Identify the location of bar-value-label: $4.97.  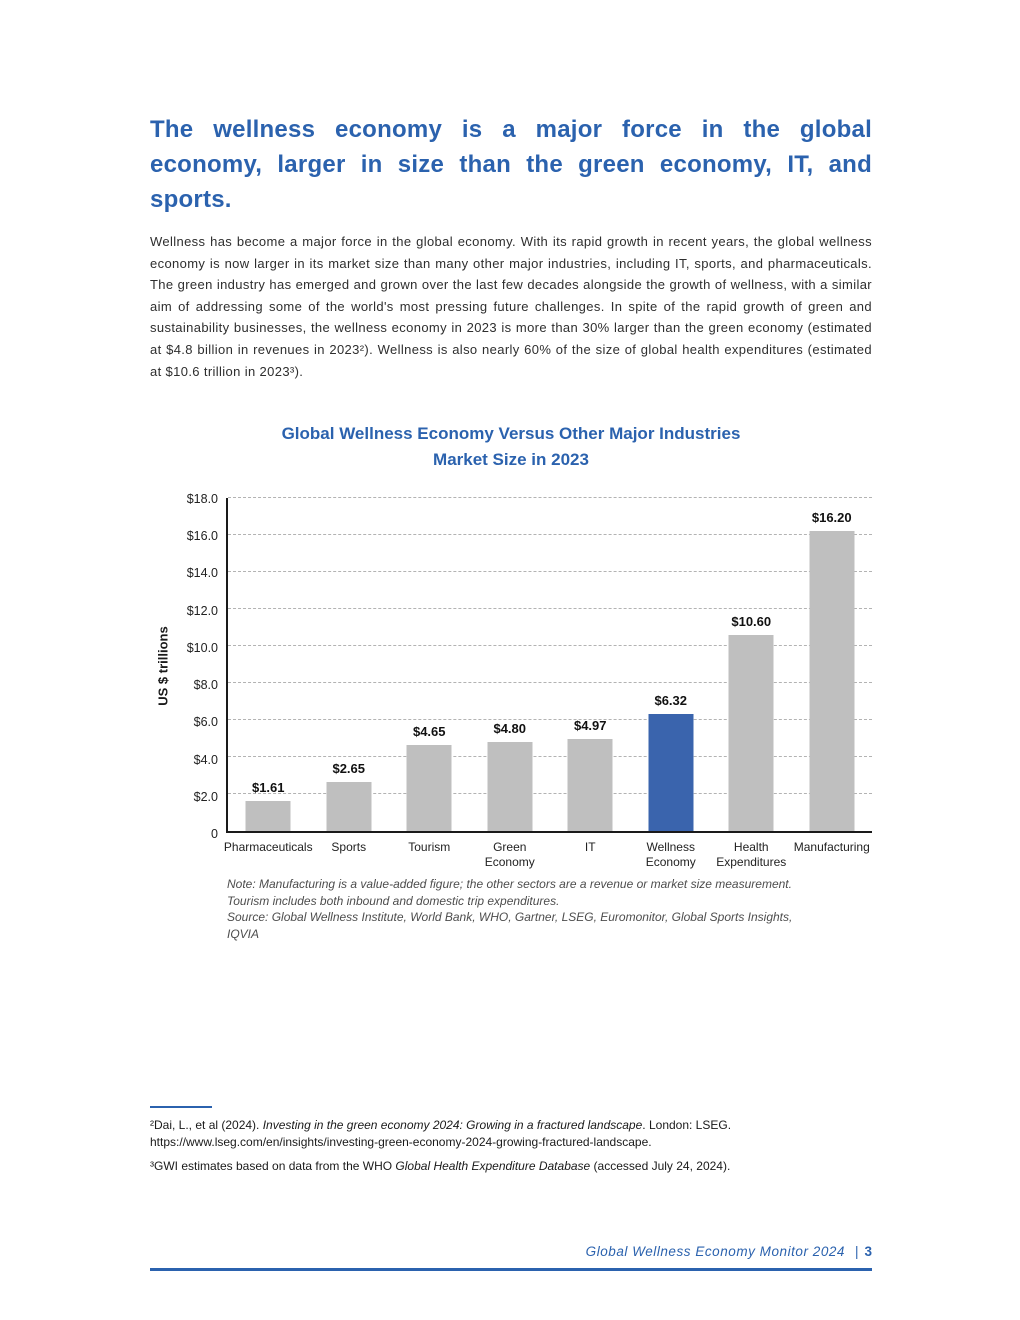
(590, 726).